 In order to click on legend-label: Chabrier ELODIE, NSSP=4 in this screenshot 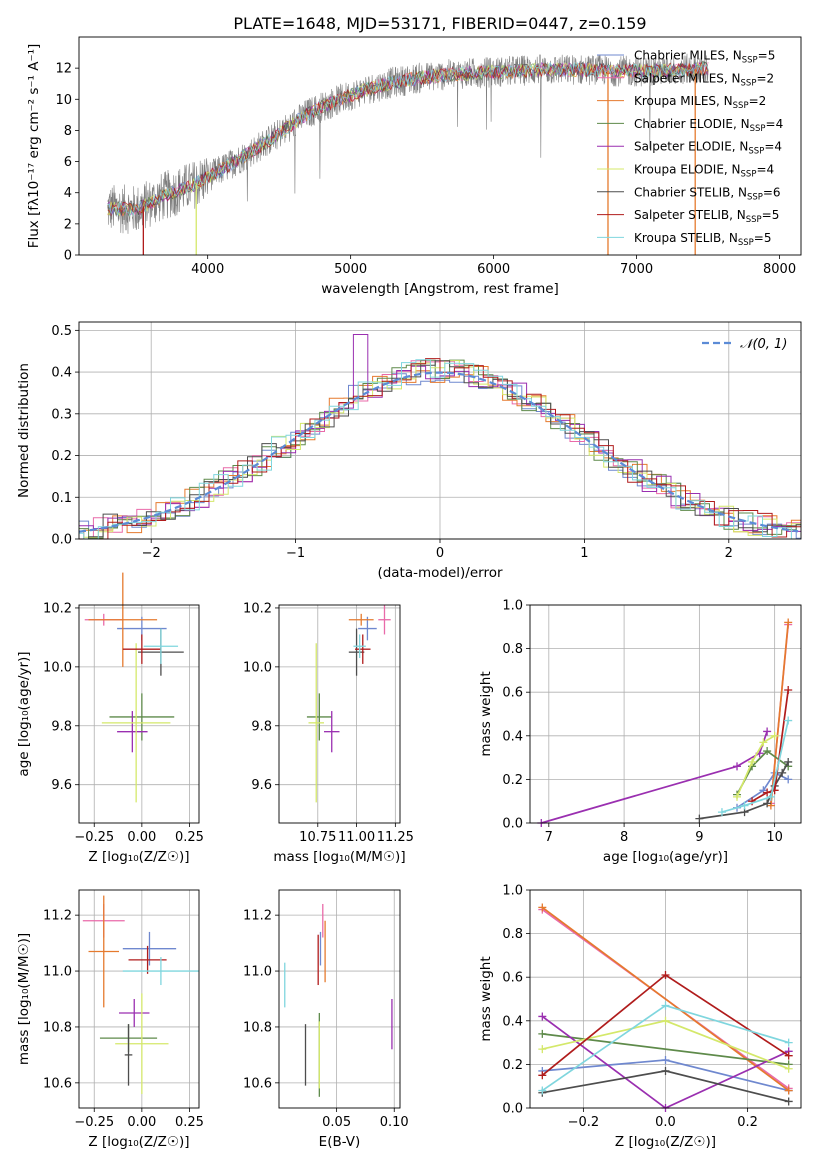, I will do `click(708, 125)`.